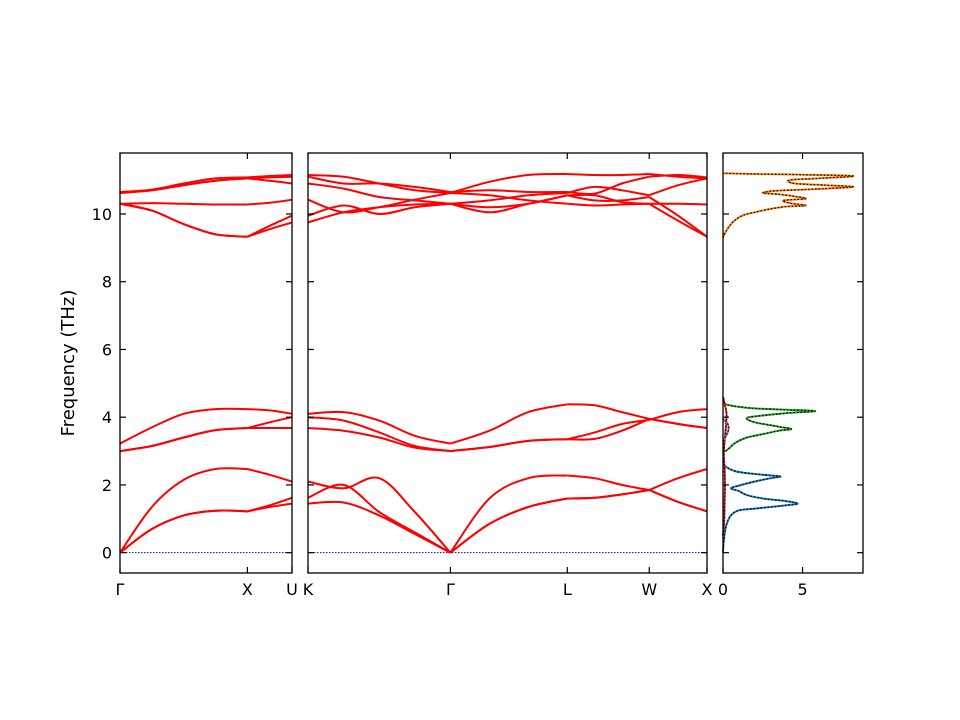  What do you see at coordinates (308, 589) in the screenshot?
I see `x-tick-label: K` at bounding box center [308, 589].